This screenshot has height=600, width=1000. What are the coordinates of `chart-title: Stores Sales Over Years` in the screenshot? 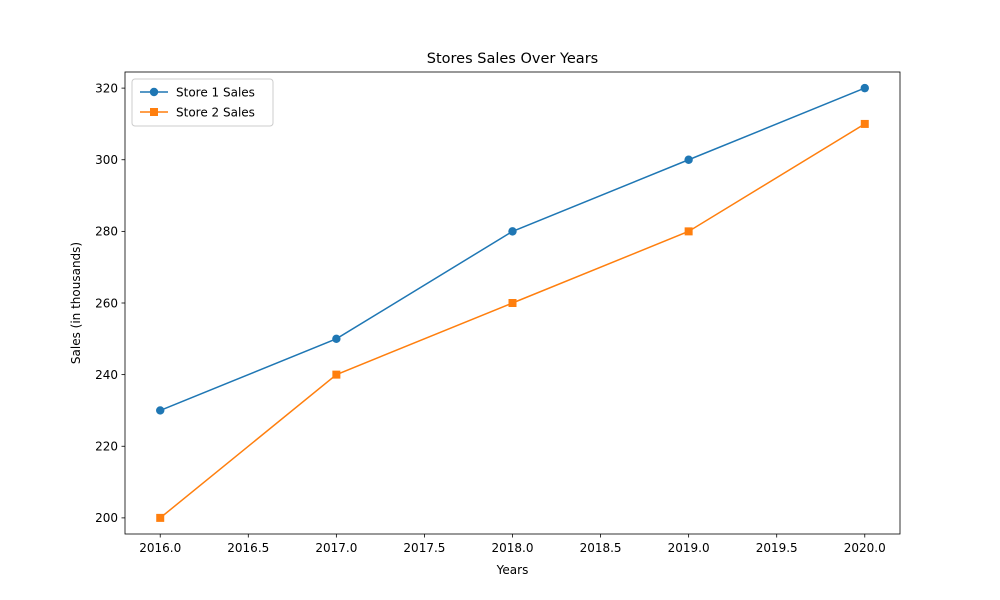 It's located at (512, 59).